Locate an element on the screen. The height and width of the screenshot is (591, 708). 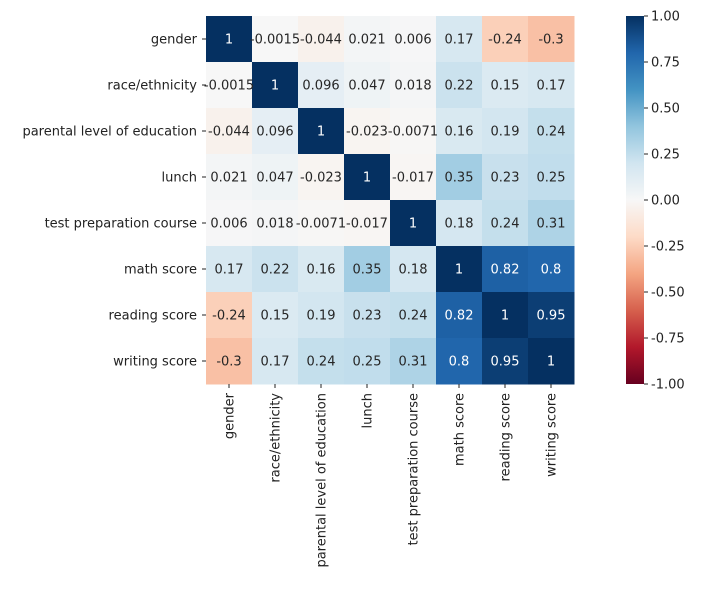
x-axis-tick-label: parental level of education is located at coordinates (322, 480).